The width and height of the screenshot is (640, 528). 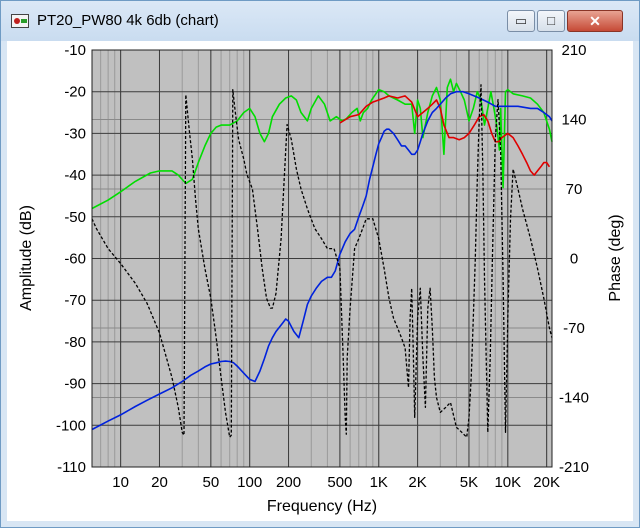 What do you see at coordinates (507, 482) in the screenshot?
I see `x-tick-label: 10K` at bounding box center [507, 482].